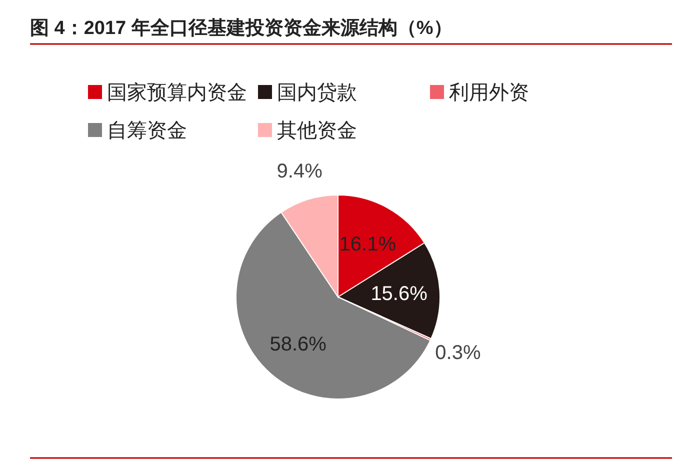 This screenshot has width=677, height=465. I want to click on legend-label: 利用外资, so click(489, 93).